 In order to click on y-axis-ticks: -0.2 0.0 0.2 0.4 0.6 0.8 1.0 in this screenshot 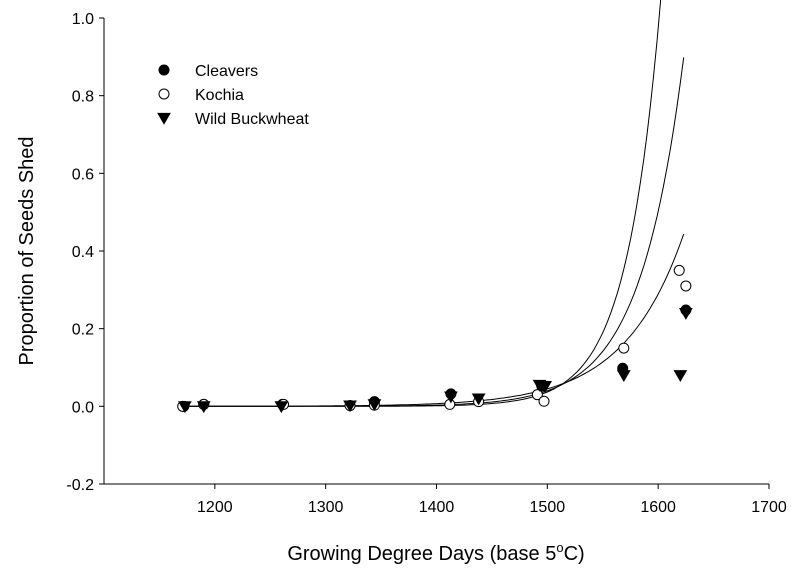, I will do `click(85, 252)`.